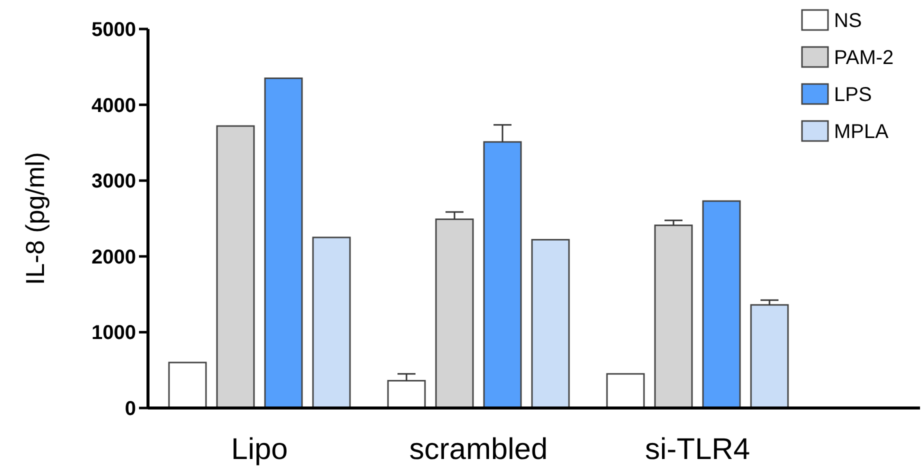  What do you see at coordinates (114, 257) in the screenshot?
I see `y-tick-label: 2000` at bounding box center [114, 257].